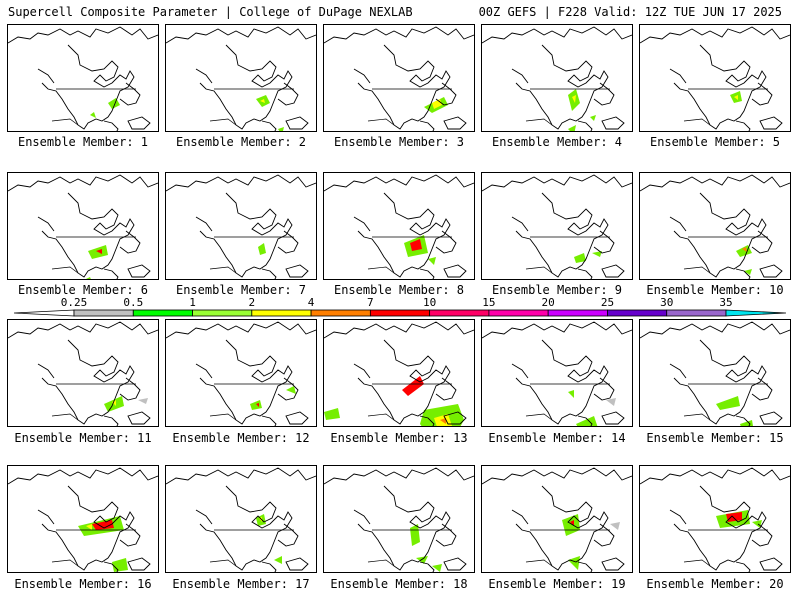 The height and width of the screenshot is (600, 800). I want to click on member-caption-8: Ensemble Member: 8, so click(399, 290).